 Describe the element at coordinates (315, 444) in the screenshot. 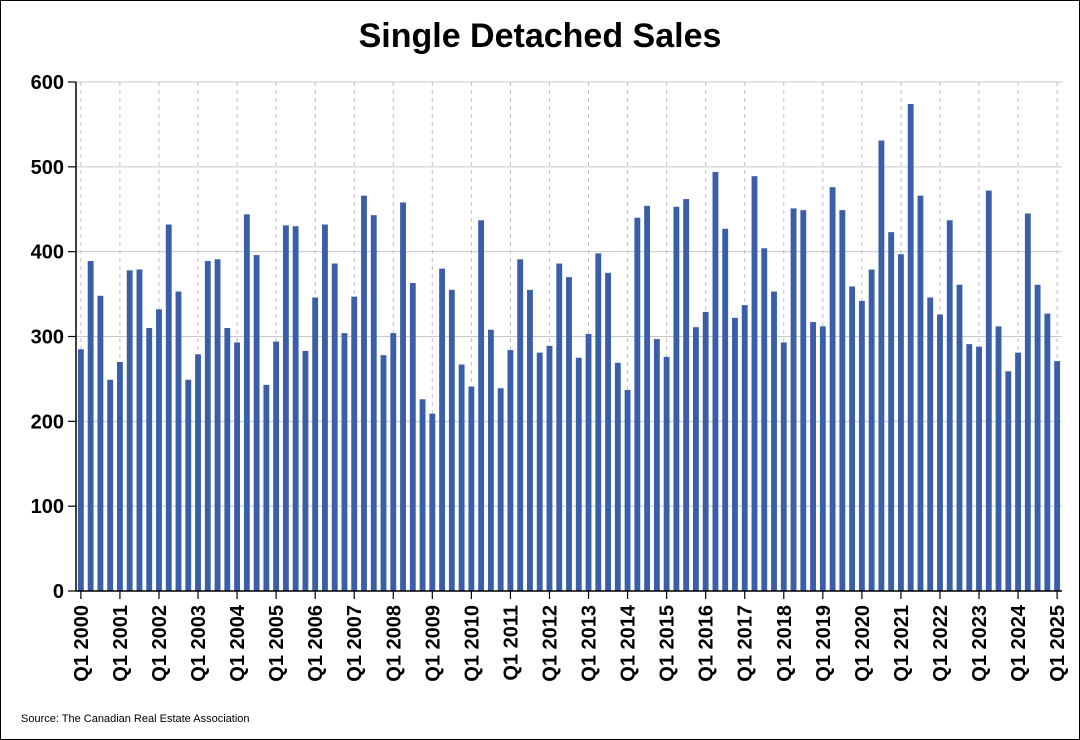

I see `bar: Q1 2006: 346` at that location.